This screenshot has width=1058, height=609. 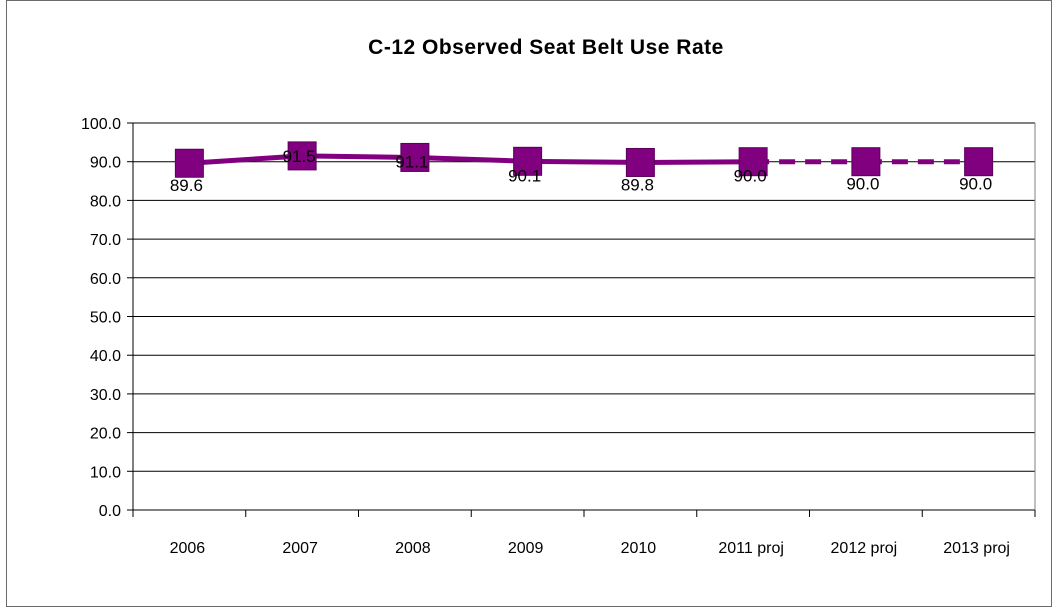 What do you see at coordinates (105, 434) in the screenshot?
I see `y-tick-label: 20.0` at bounding box center [105, 434].